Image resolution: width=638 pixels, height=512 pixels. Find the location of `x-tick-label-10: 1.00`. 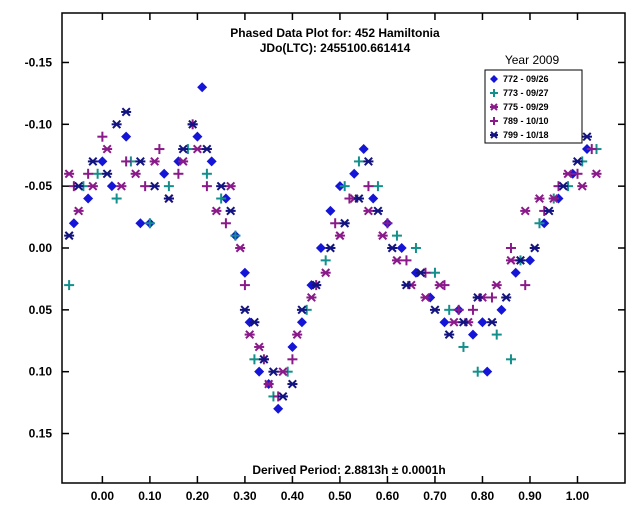

x-tick-label-10: 1.00 is located at coordinates (578, 496).